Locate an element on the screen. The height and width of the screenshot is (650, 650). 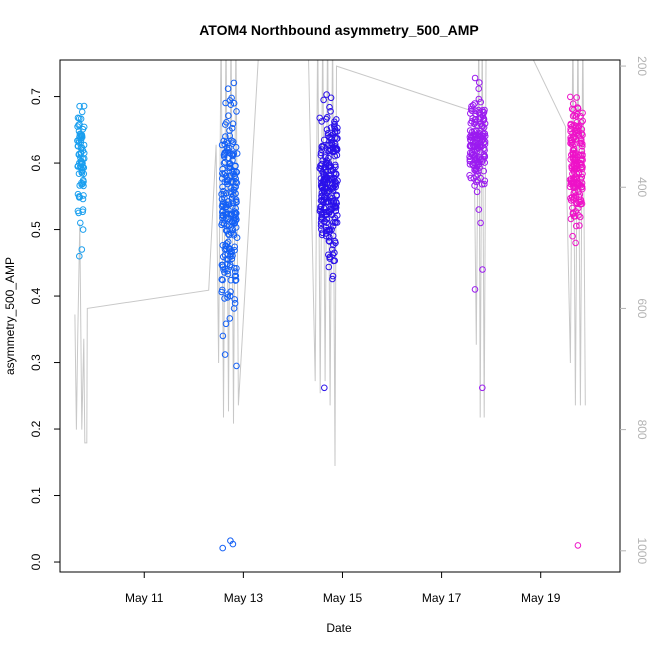
y-tick-label: 0.5 is located at coordinates (36, 229).